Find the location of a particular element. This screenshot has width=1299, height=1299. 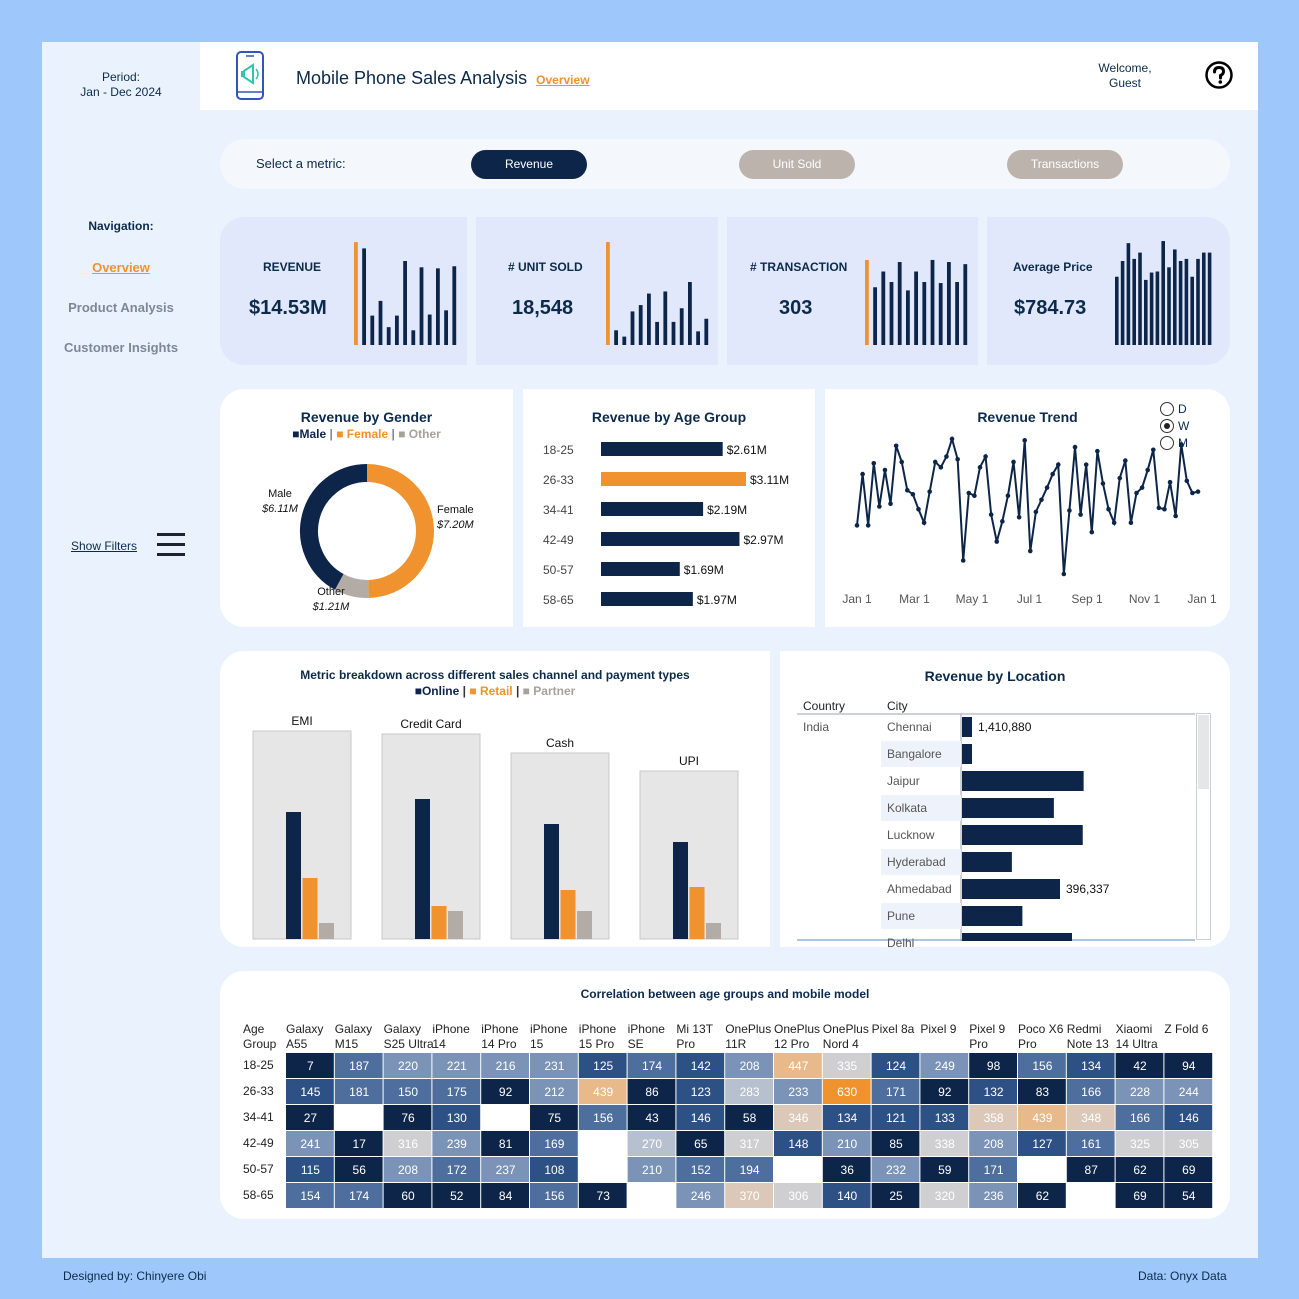

scrollbar-thumb is located at coordinates (1203, 752).